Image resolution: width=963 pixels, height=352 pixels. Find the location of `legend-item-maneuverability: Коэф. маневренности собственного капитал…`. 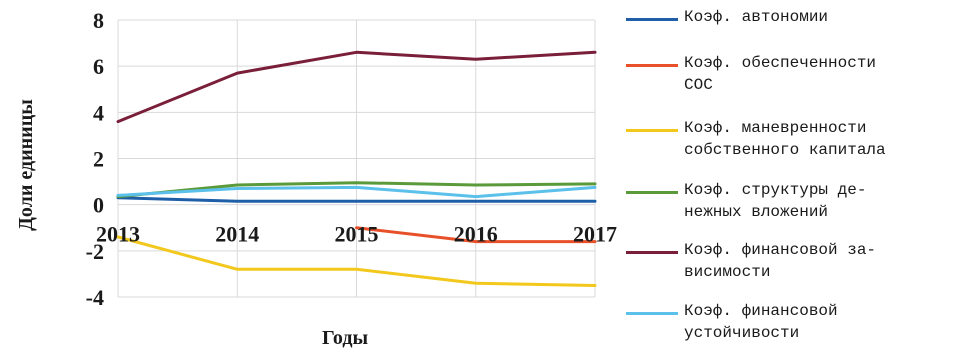

legend-item-maneuverability: Коэф. маневренности собственного капитал… is located at coordinates (794, 139).